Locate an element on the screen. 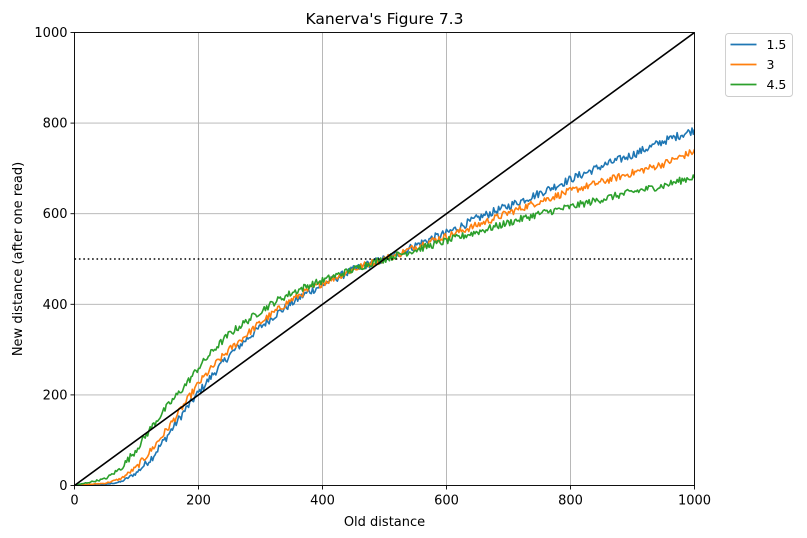 The height and width of the screenshot is (538, 807). x-tick-label: 0 is located at coordinates (74, 501).